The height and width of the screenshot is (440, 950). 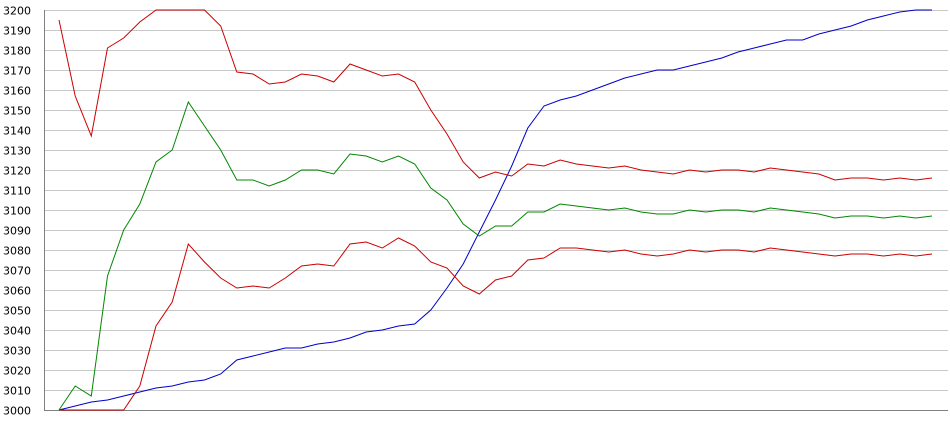 What do you see at coordinates (17, 151) in the screenshot?
I see `y-tick-label-3130: 3130` at bounding box center [17, 151].